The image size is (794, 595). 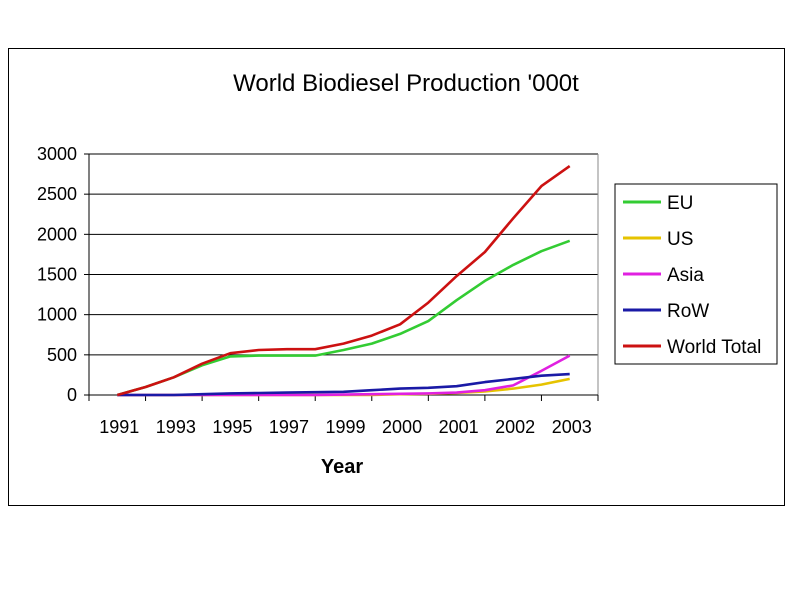 What do you see at coordinates (572, 427) in the screenshot?
I see `x-tick-label-2003: 2003` at bounding box center [572, 427].